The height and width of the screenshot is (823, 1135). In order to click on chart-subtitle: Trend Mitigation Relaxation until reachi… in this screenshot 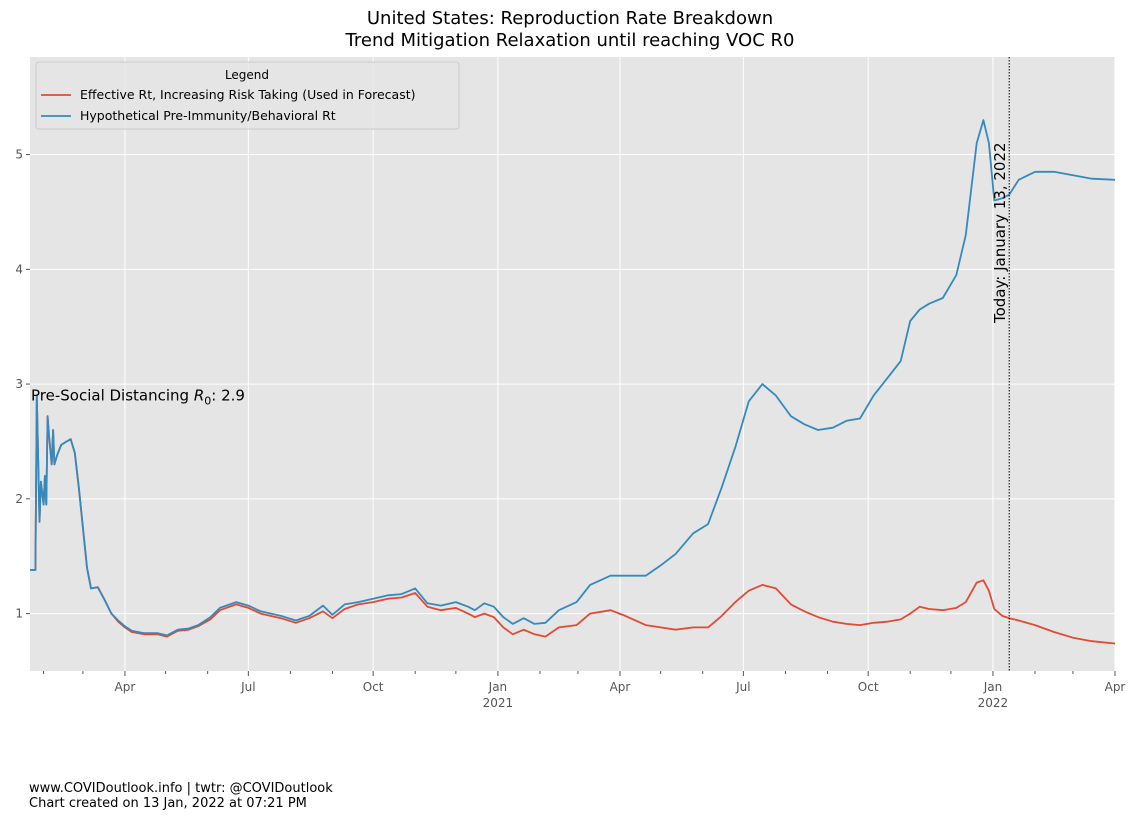, I will do `click(570, 40)`.